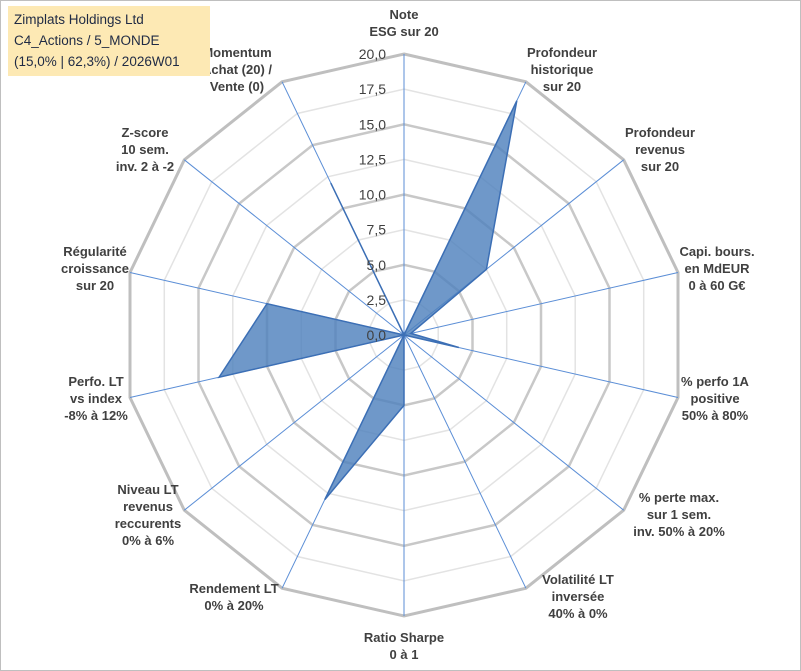 The width and height of the screenshot is (801, 671). What do you see at coordinates (96, 415) in the screenshot?
I see `axis-label-11-line-3: -8% à 12%` at bounding box center [96, 415].